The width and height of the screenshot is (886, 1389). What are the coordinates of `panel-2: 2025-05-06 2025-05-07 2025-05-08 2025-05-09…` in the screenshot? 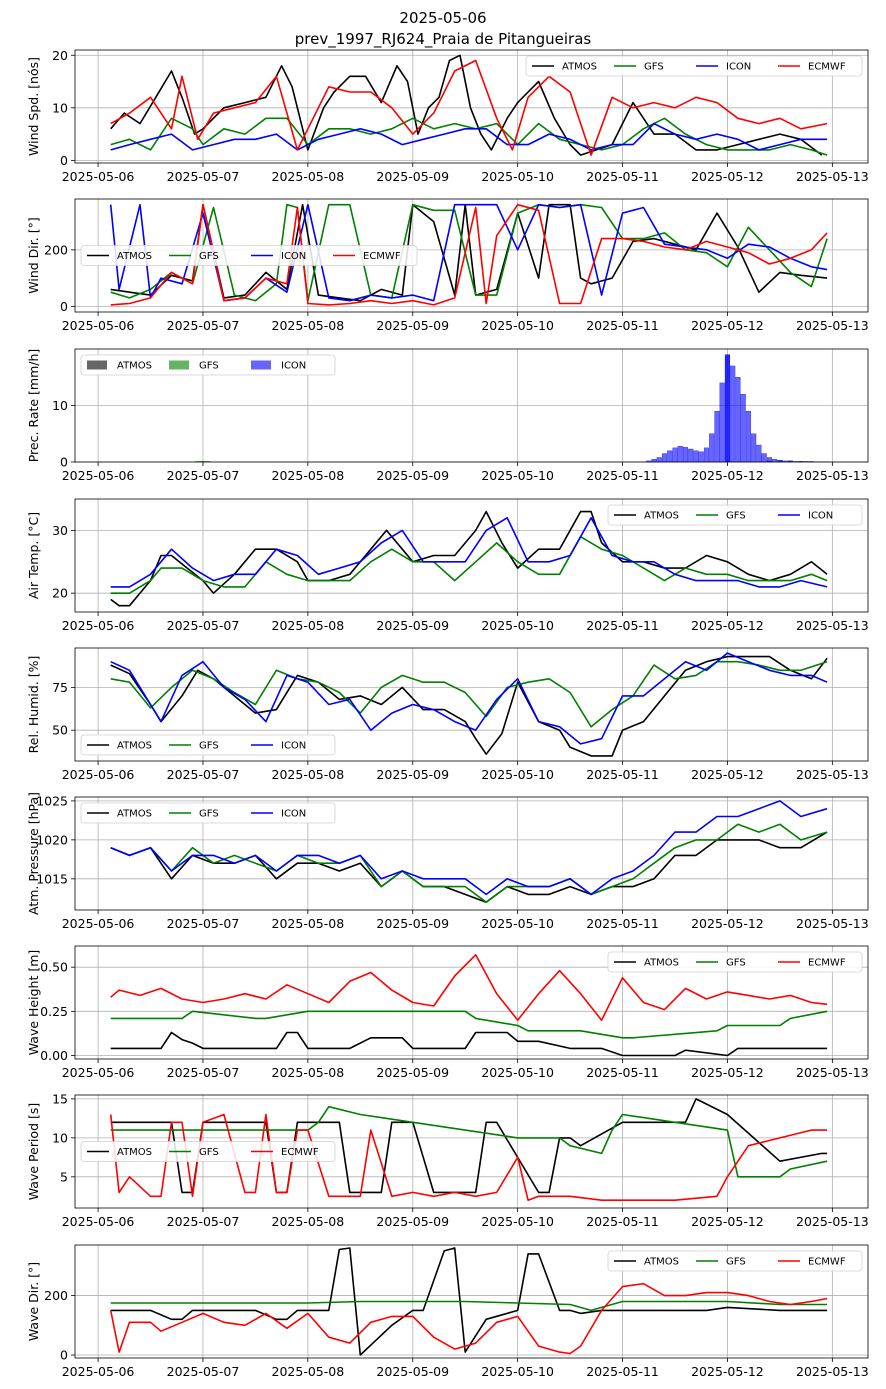 It's located at (447, 265).